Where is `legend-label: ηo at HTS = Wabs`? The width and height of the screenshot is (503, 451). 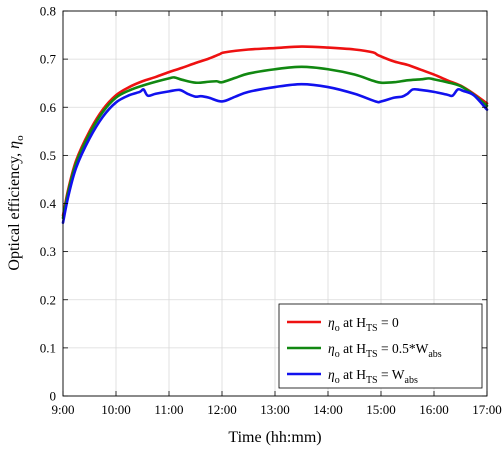
legend-label: ηo at HTS = Wabs is located at coordinates (373, 376).